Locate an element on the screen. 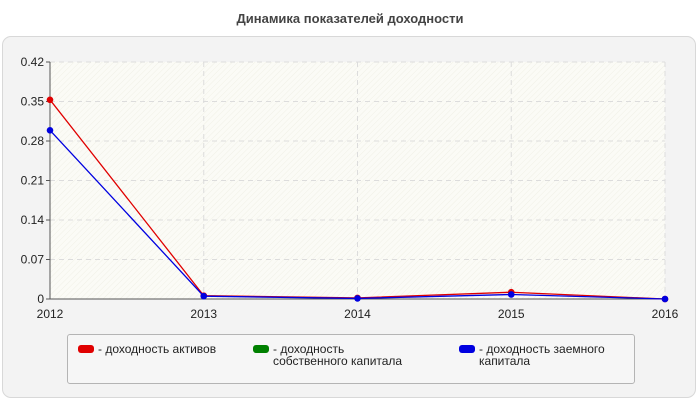  legend-item: - доходность собственного капитала is located at coordinates (337, 355).